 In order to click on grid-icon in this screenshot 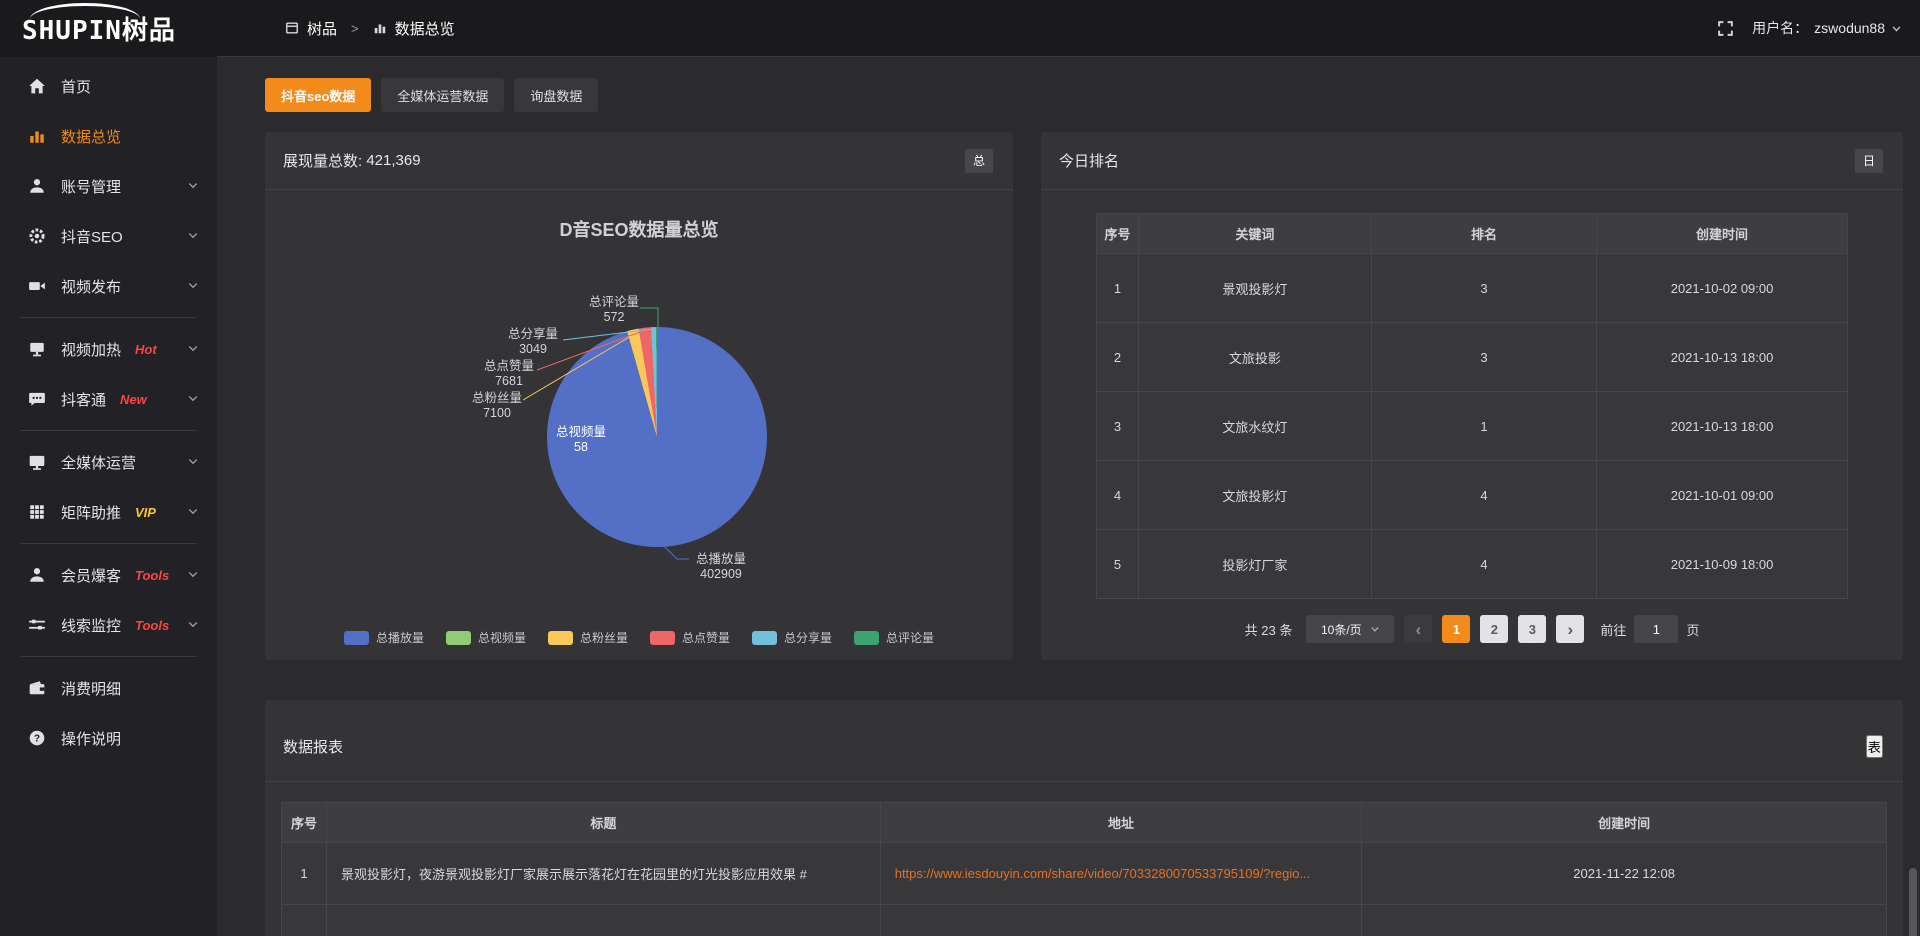, I will do `click(37, 512)`.